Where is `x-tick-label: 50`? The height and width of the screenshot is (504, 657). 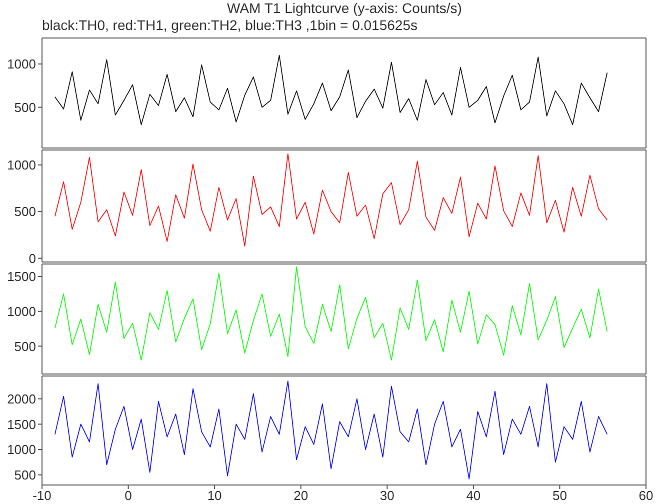
x-tick-label: 50 is located at coordinates (559, 496).